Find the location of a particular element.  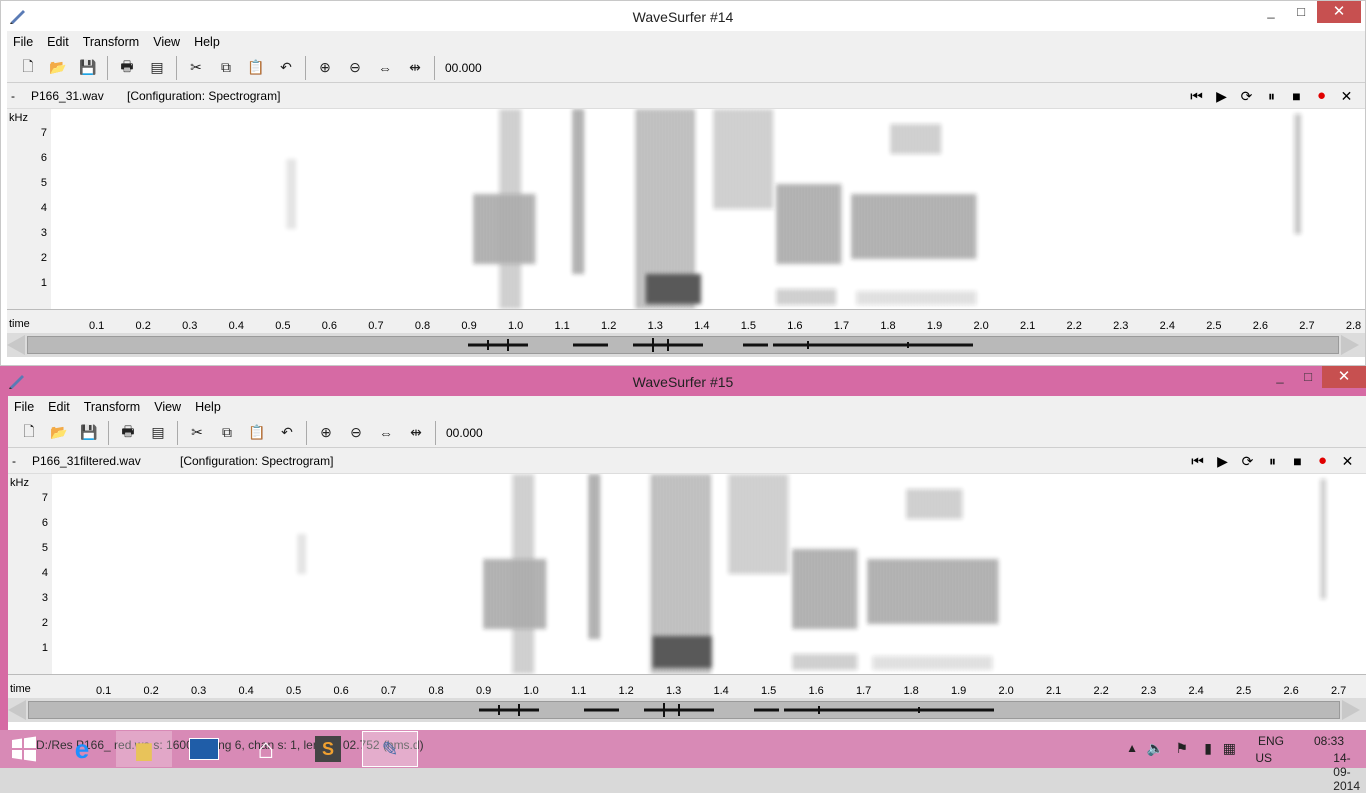

time-tick: 0.8 is located at coordinates (422, 326).